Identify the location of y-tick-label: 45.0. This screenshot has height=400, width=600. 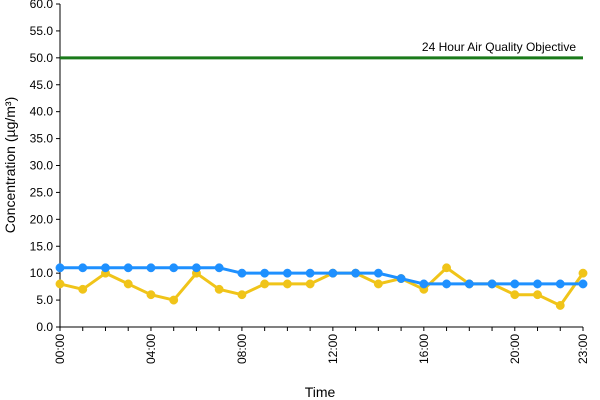
(42, 85).